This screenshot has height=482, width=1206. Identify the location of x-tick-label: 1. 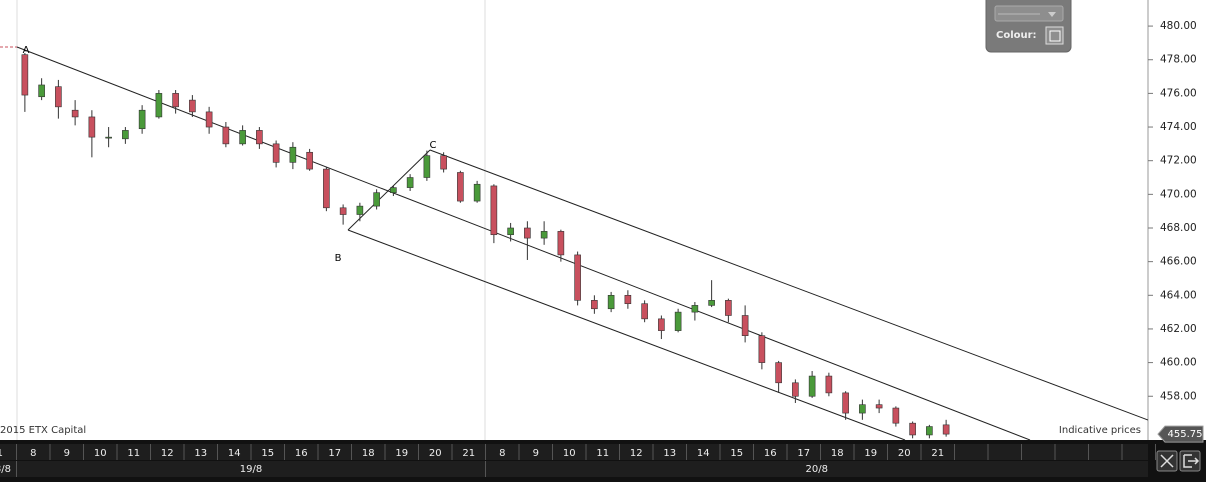
(1, 453).